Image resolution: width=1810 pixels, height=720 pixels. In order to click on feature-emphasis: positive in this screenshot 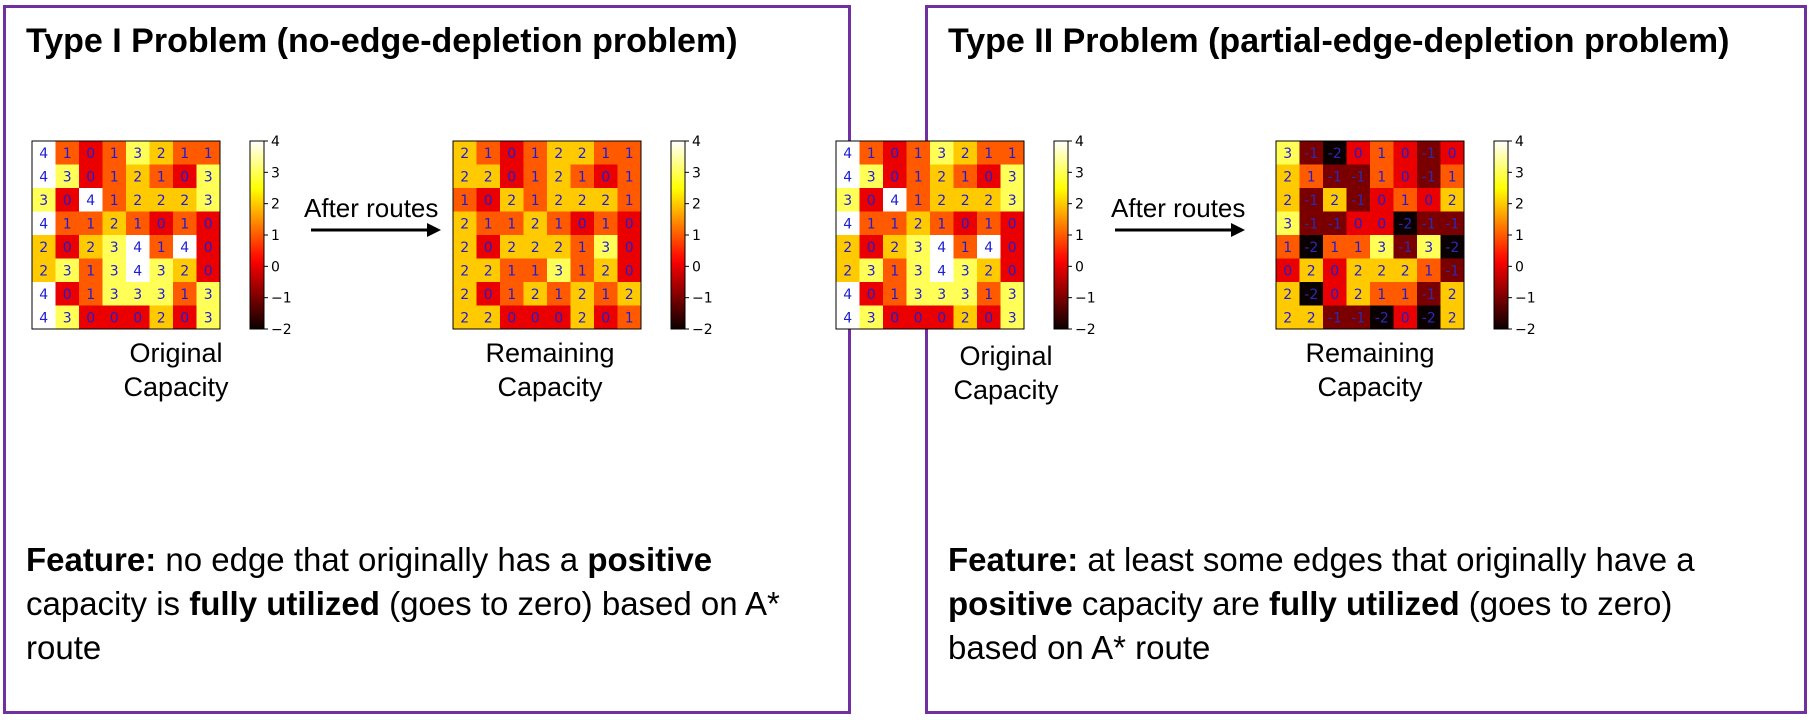, I will do `click(1010, 603)`.